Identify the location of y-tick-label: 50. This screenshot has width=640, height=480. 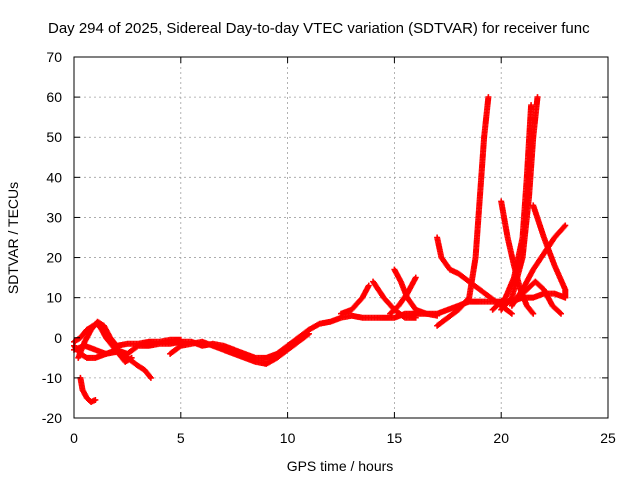
(54, 137).